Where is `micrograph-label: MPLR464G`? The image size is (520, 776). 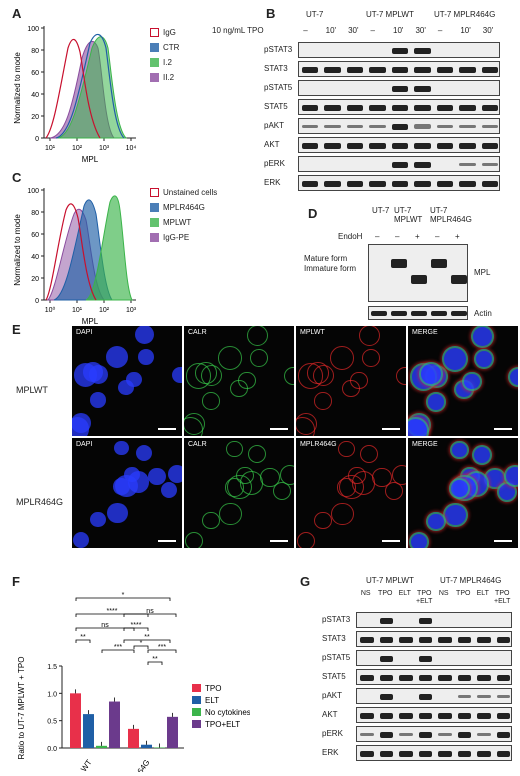
micrograph-label: MPLR464G is located at coordinates (318, 444).